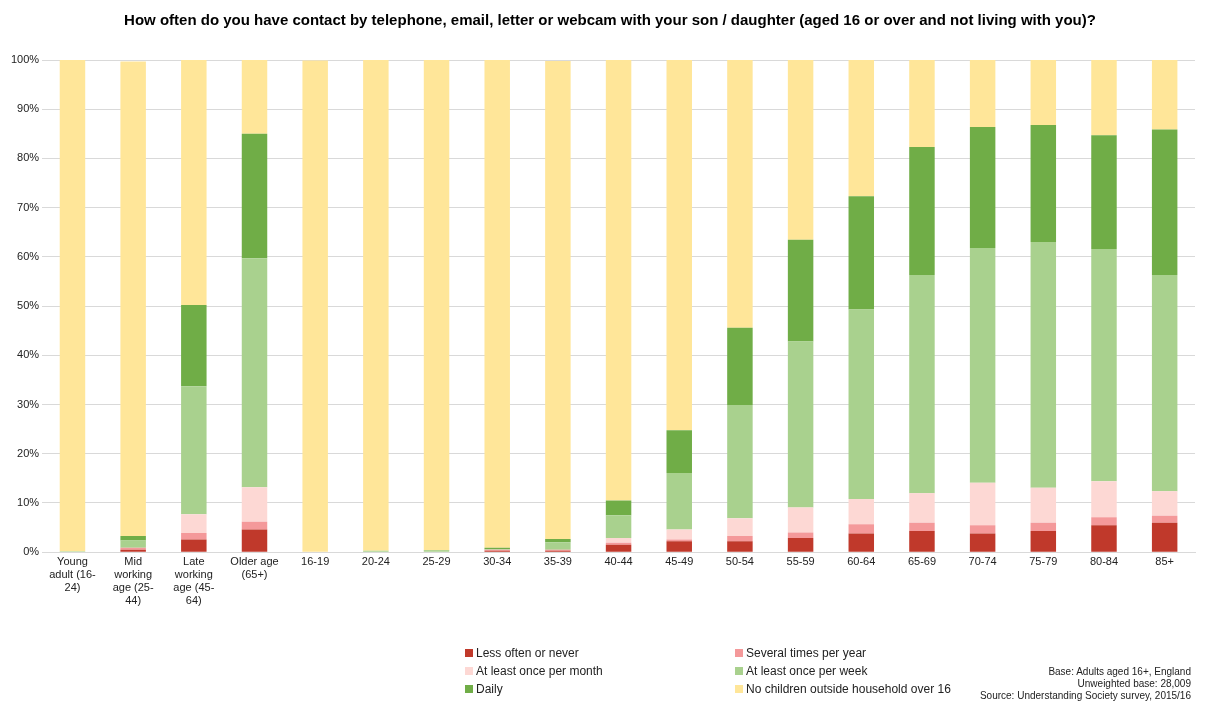 The width and height of the screenshot is (1205, 711). What do you see at coordinates (1133, 684) in the screenshot?
I see `text: Unweighted base: 28,009` at bounding box center [1133, 684].